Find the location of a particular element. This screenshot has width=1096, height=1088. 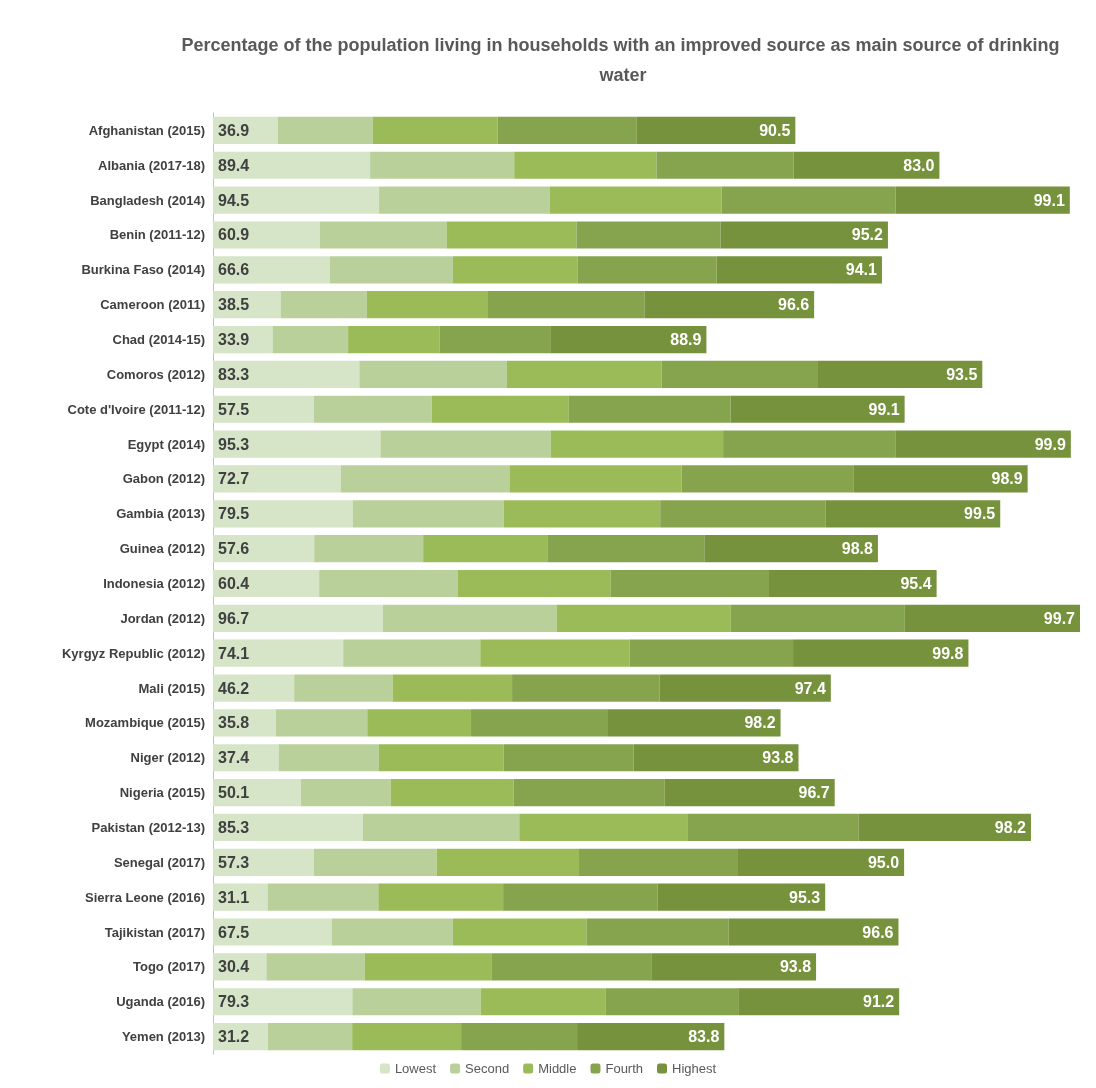

data-label: 46.2 is located at coordinates (234, 688).